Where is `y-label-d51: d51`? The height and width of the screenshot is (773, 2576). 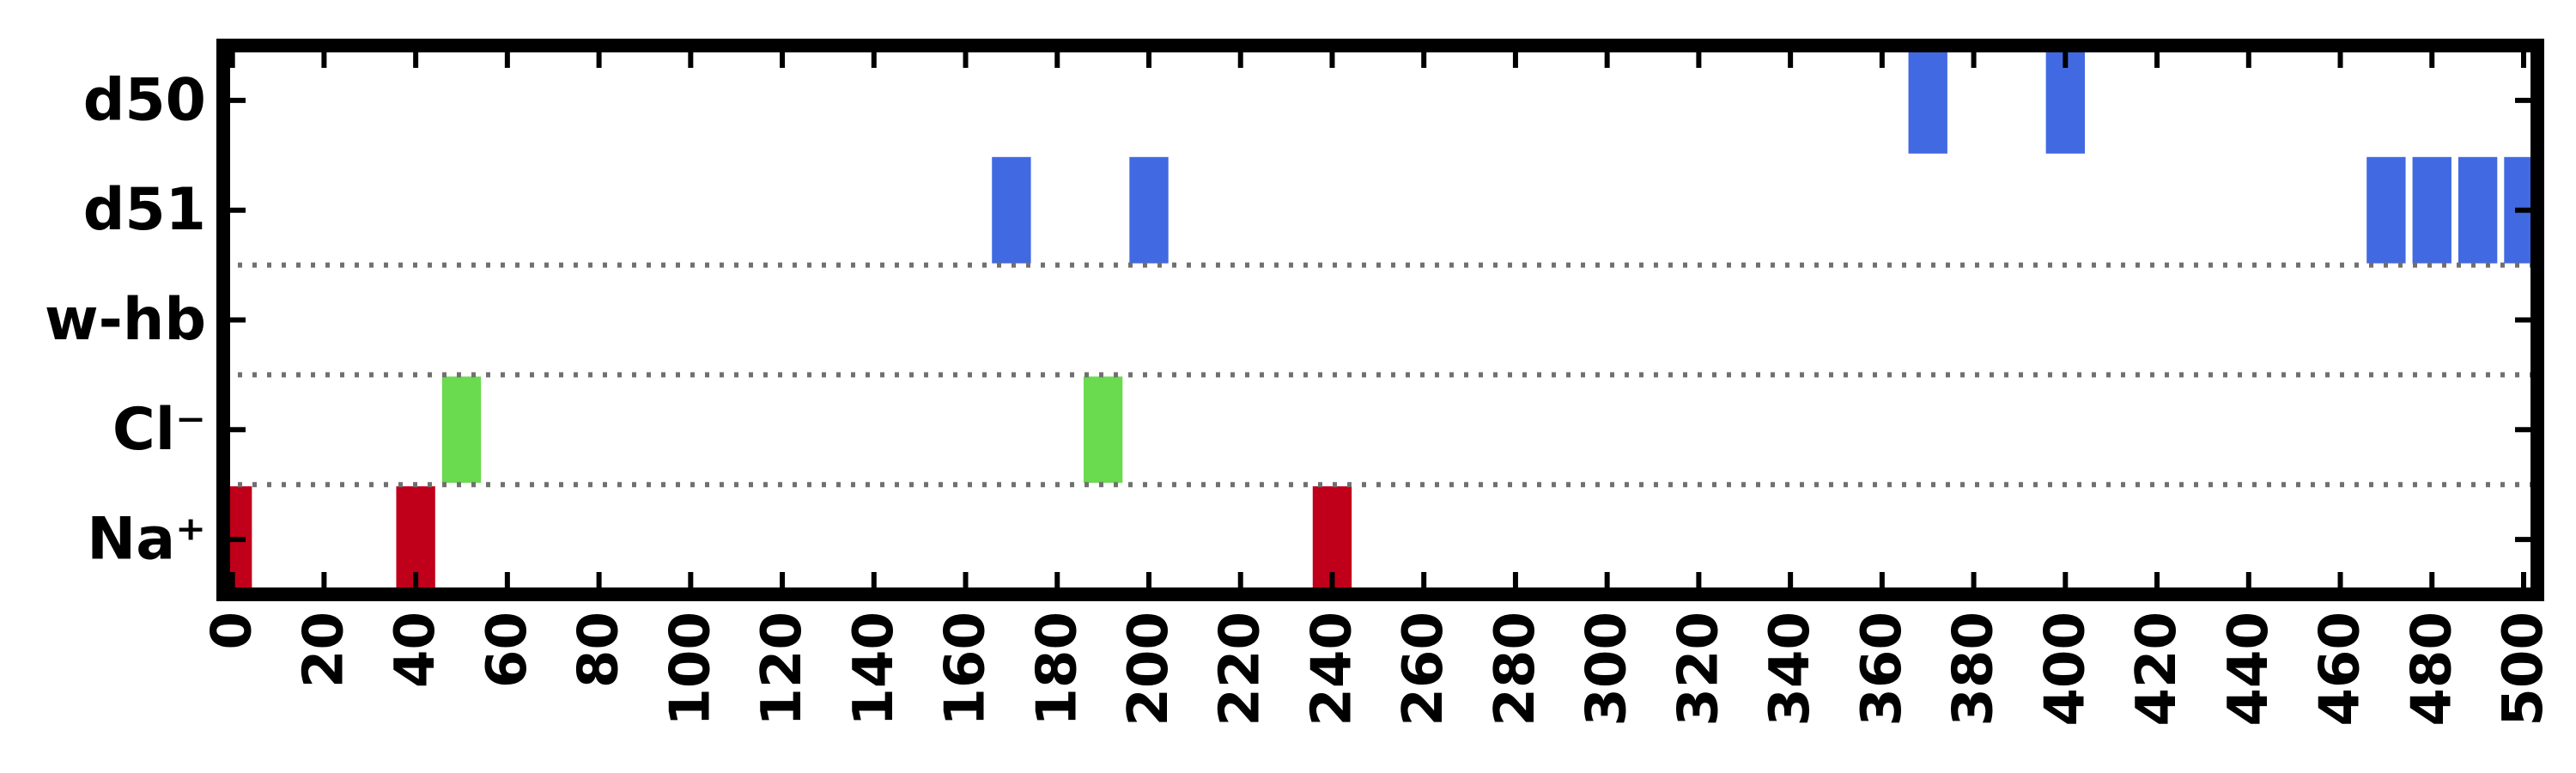 y-label-d51: d51 is located at coordinates (144, 210).